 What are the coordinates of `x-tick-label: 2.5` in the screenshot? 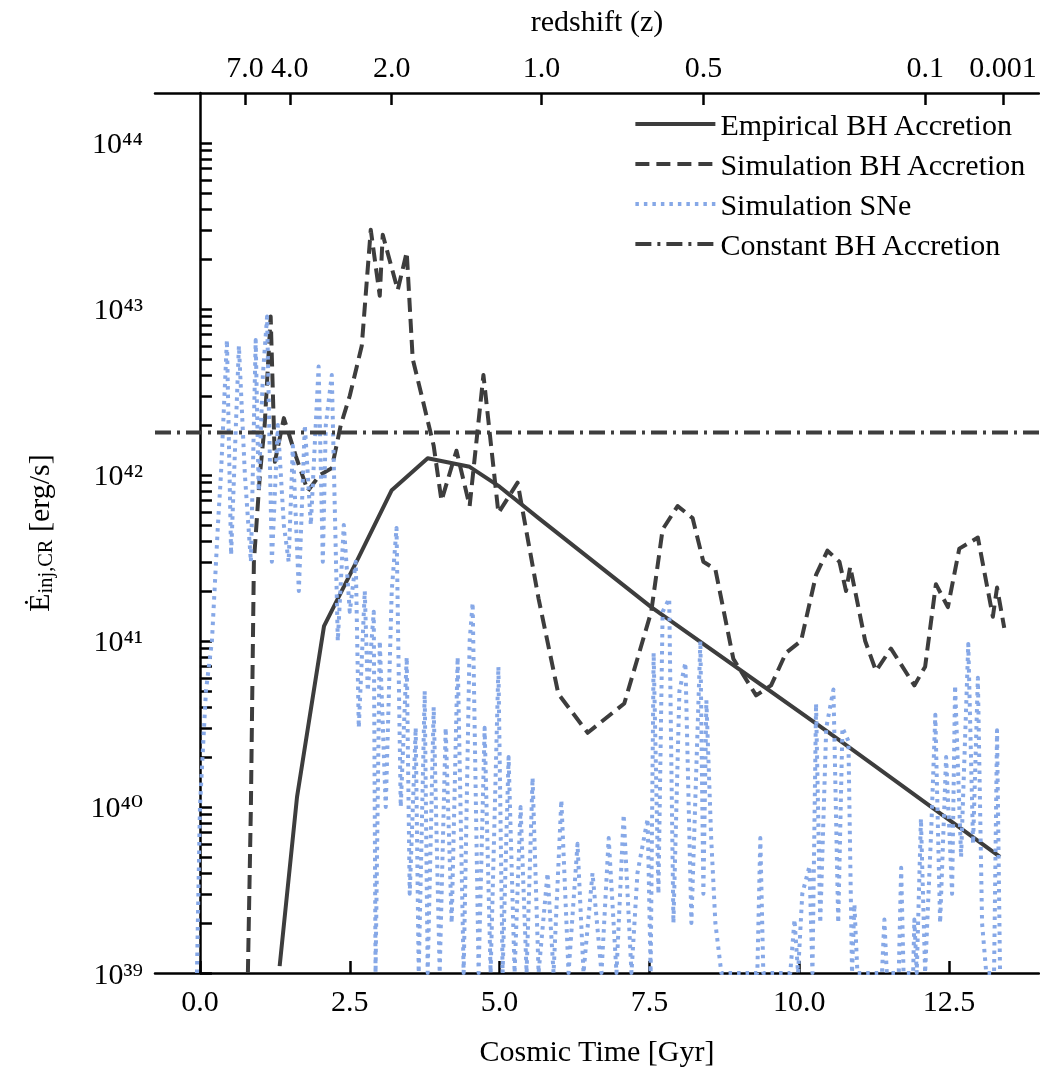 It's located at (350, 1000).